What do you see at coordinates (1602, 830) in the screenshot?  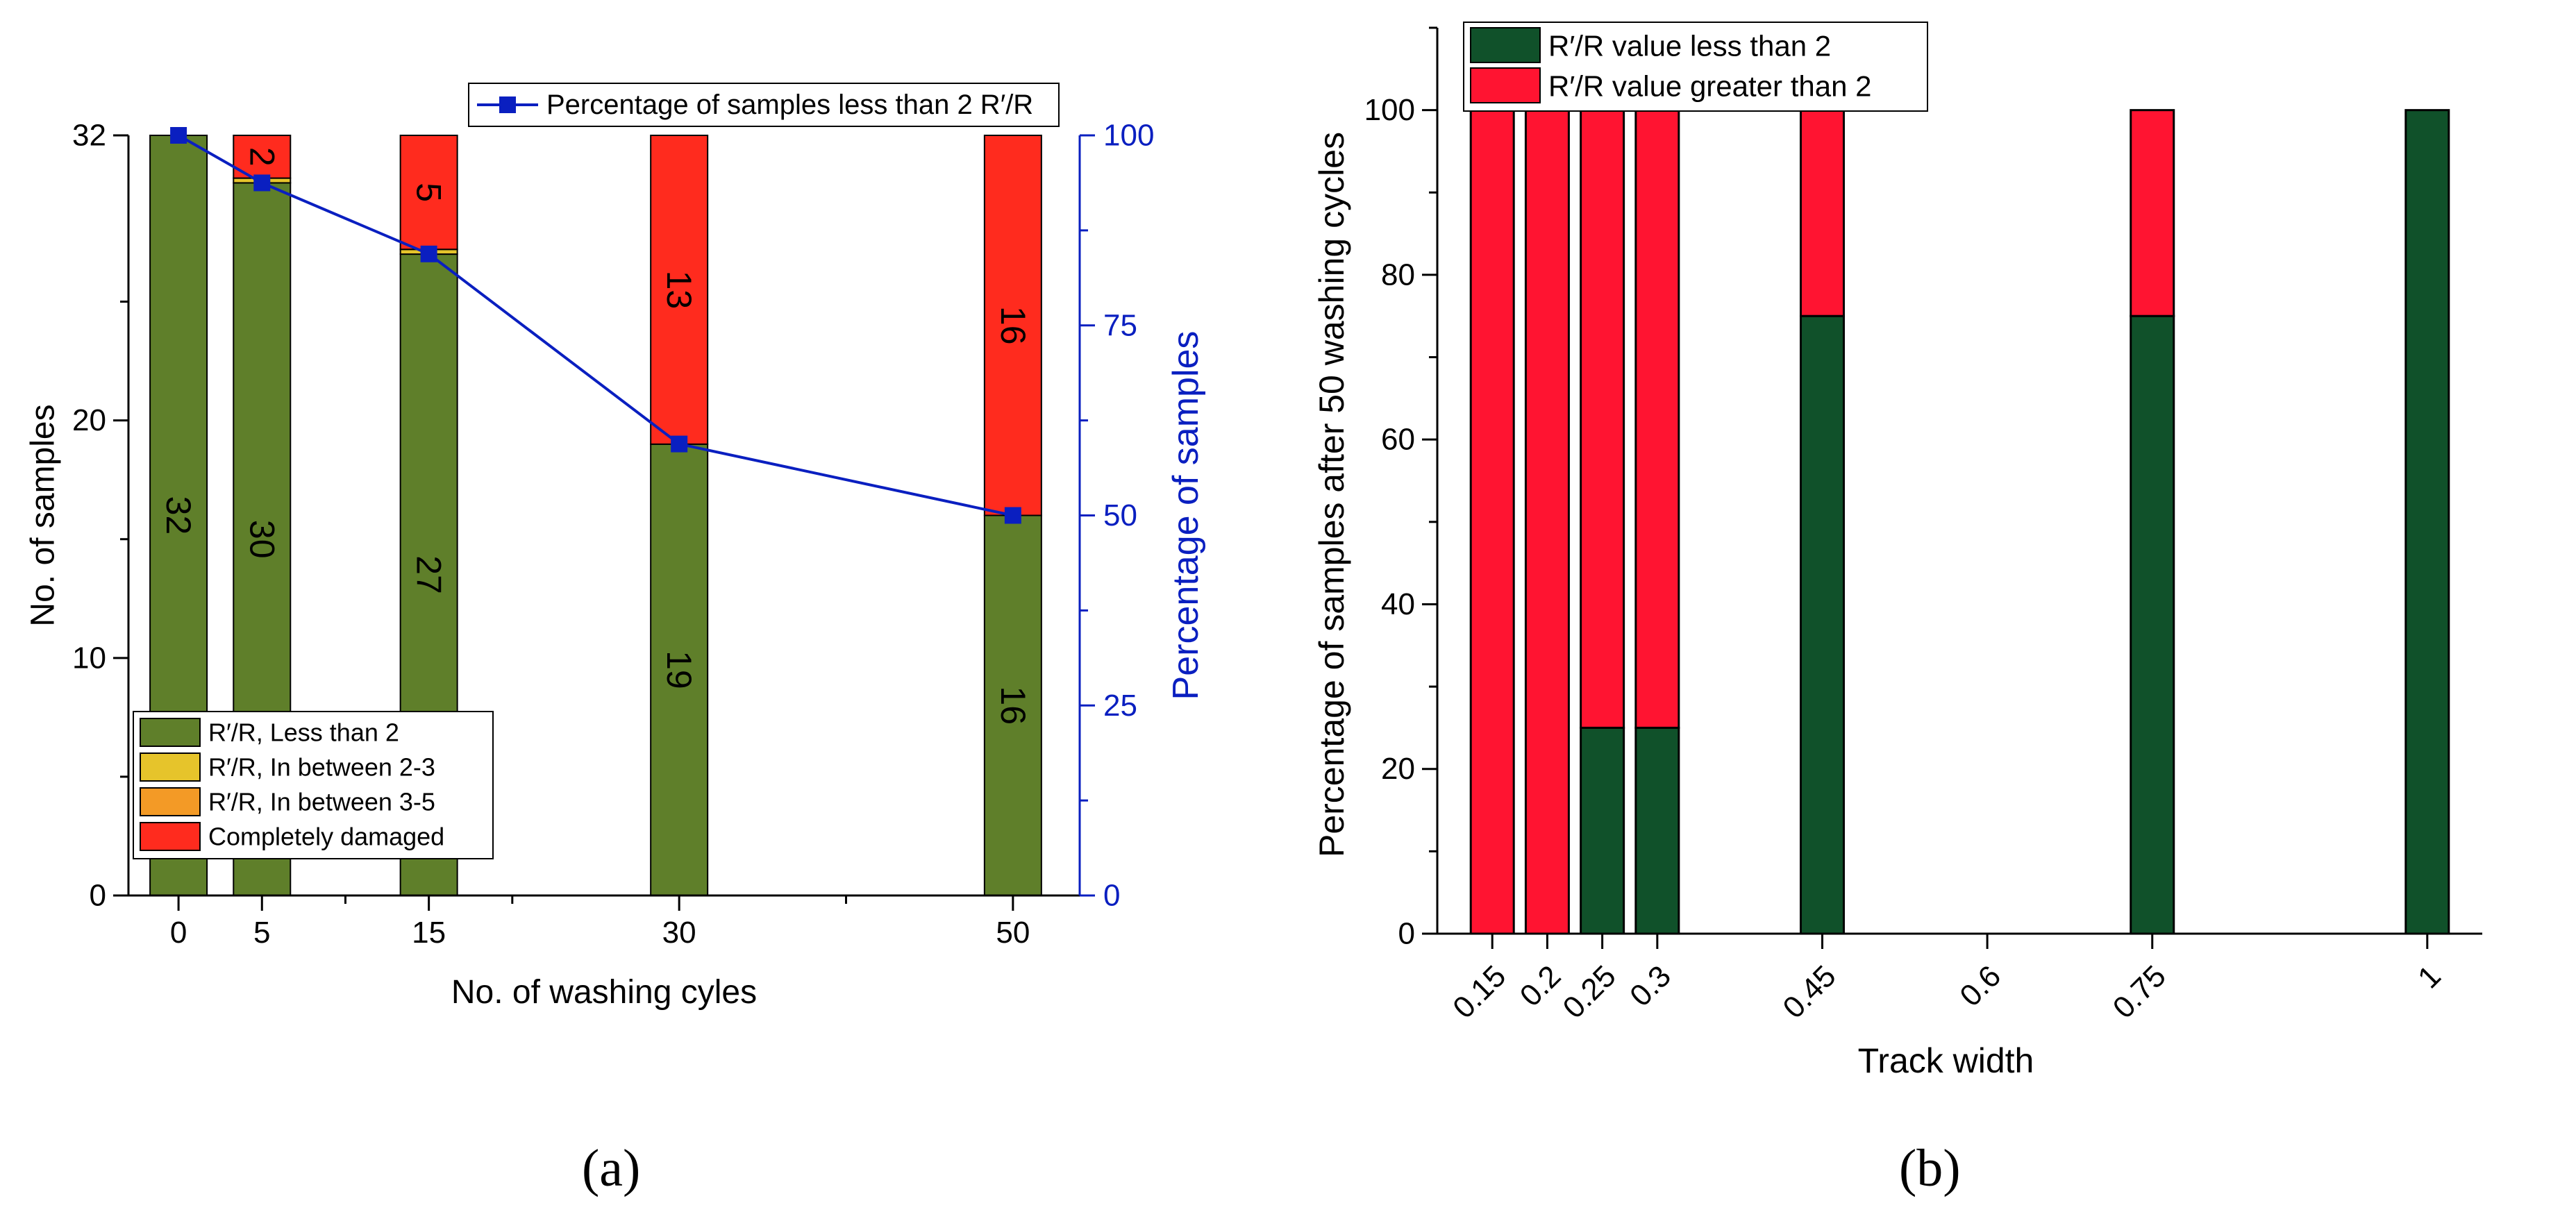 I see `bar-b-0-0.25` at bounding box center [1602, 830].